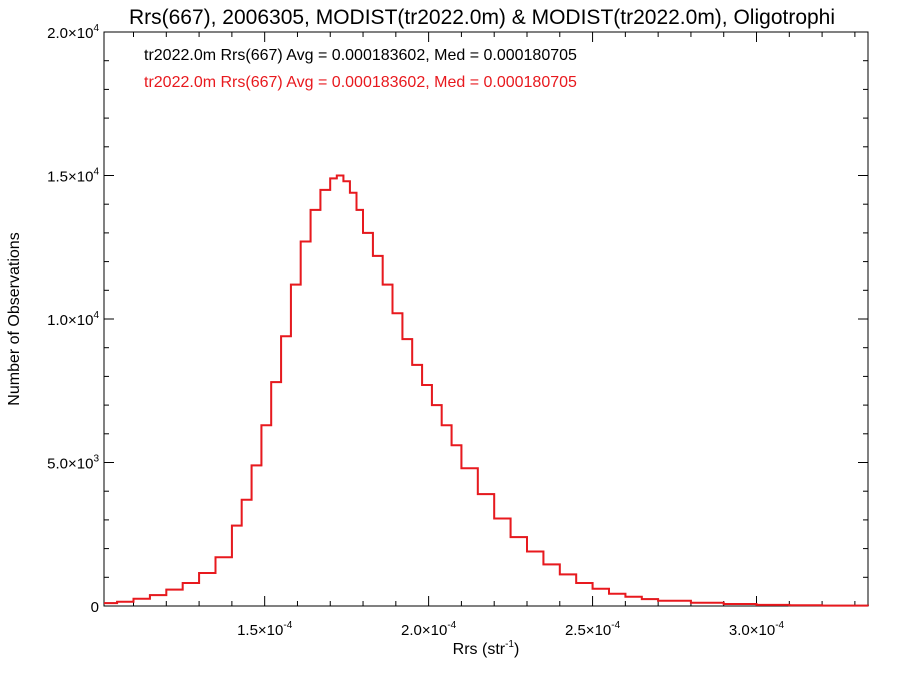 The image size is (900, 675). Describe the element at coordinates (14, 318) in the screenshot. I see `y-axis-label: Number of Observations` at that location.